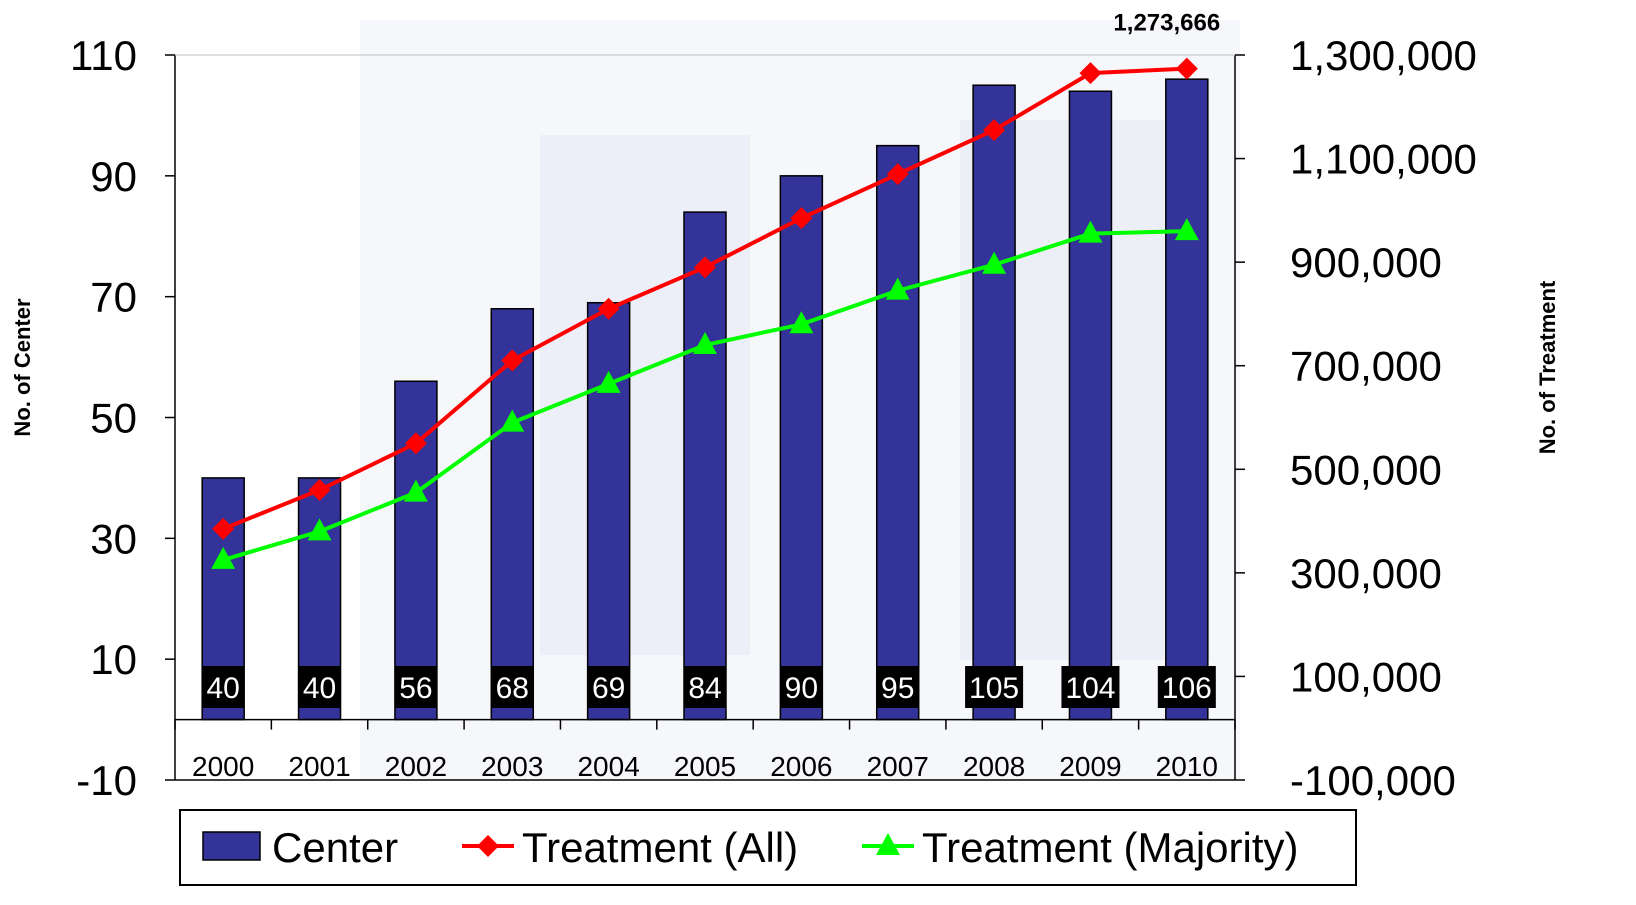  I want to click on bar-center-2008, so click(994, 402).